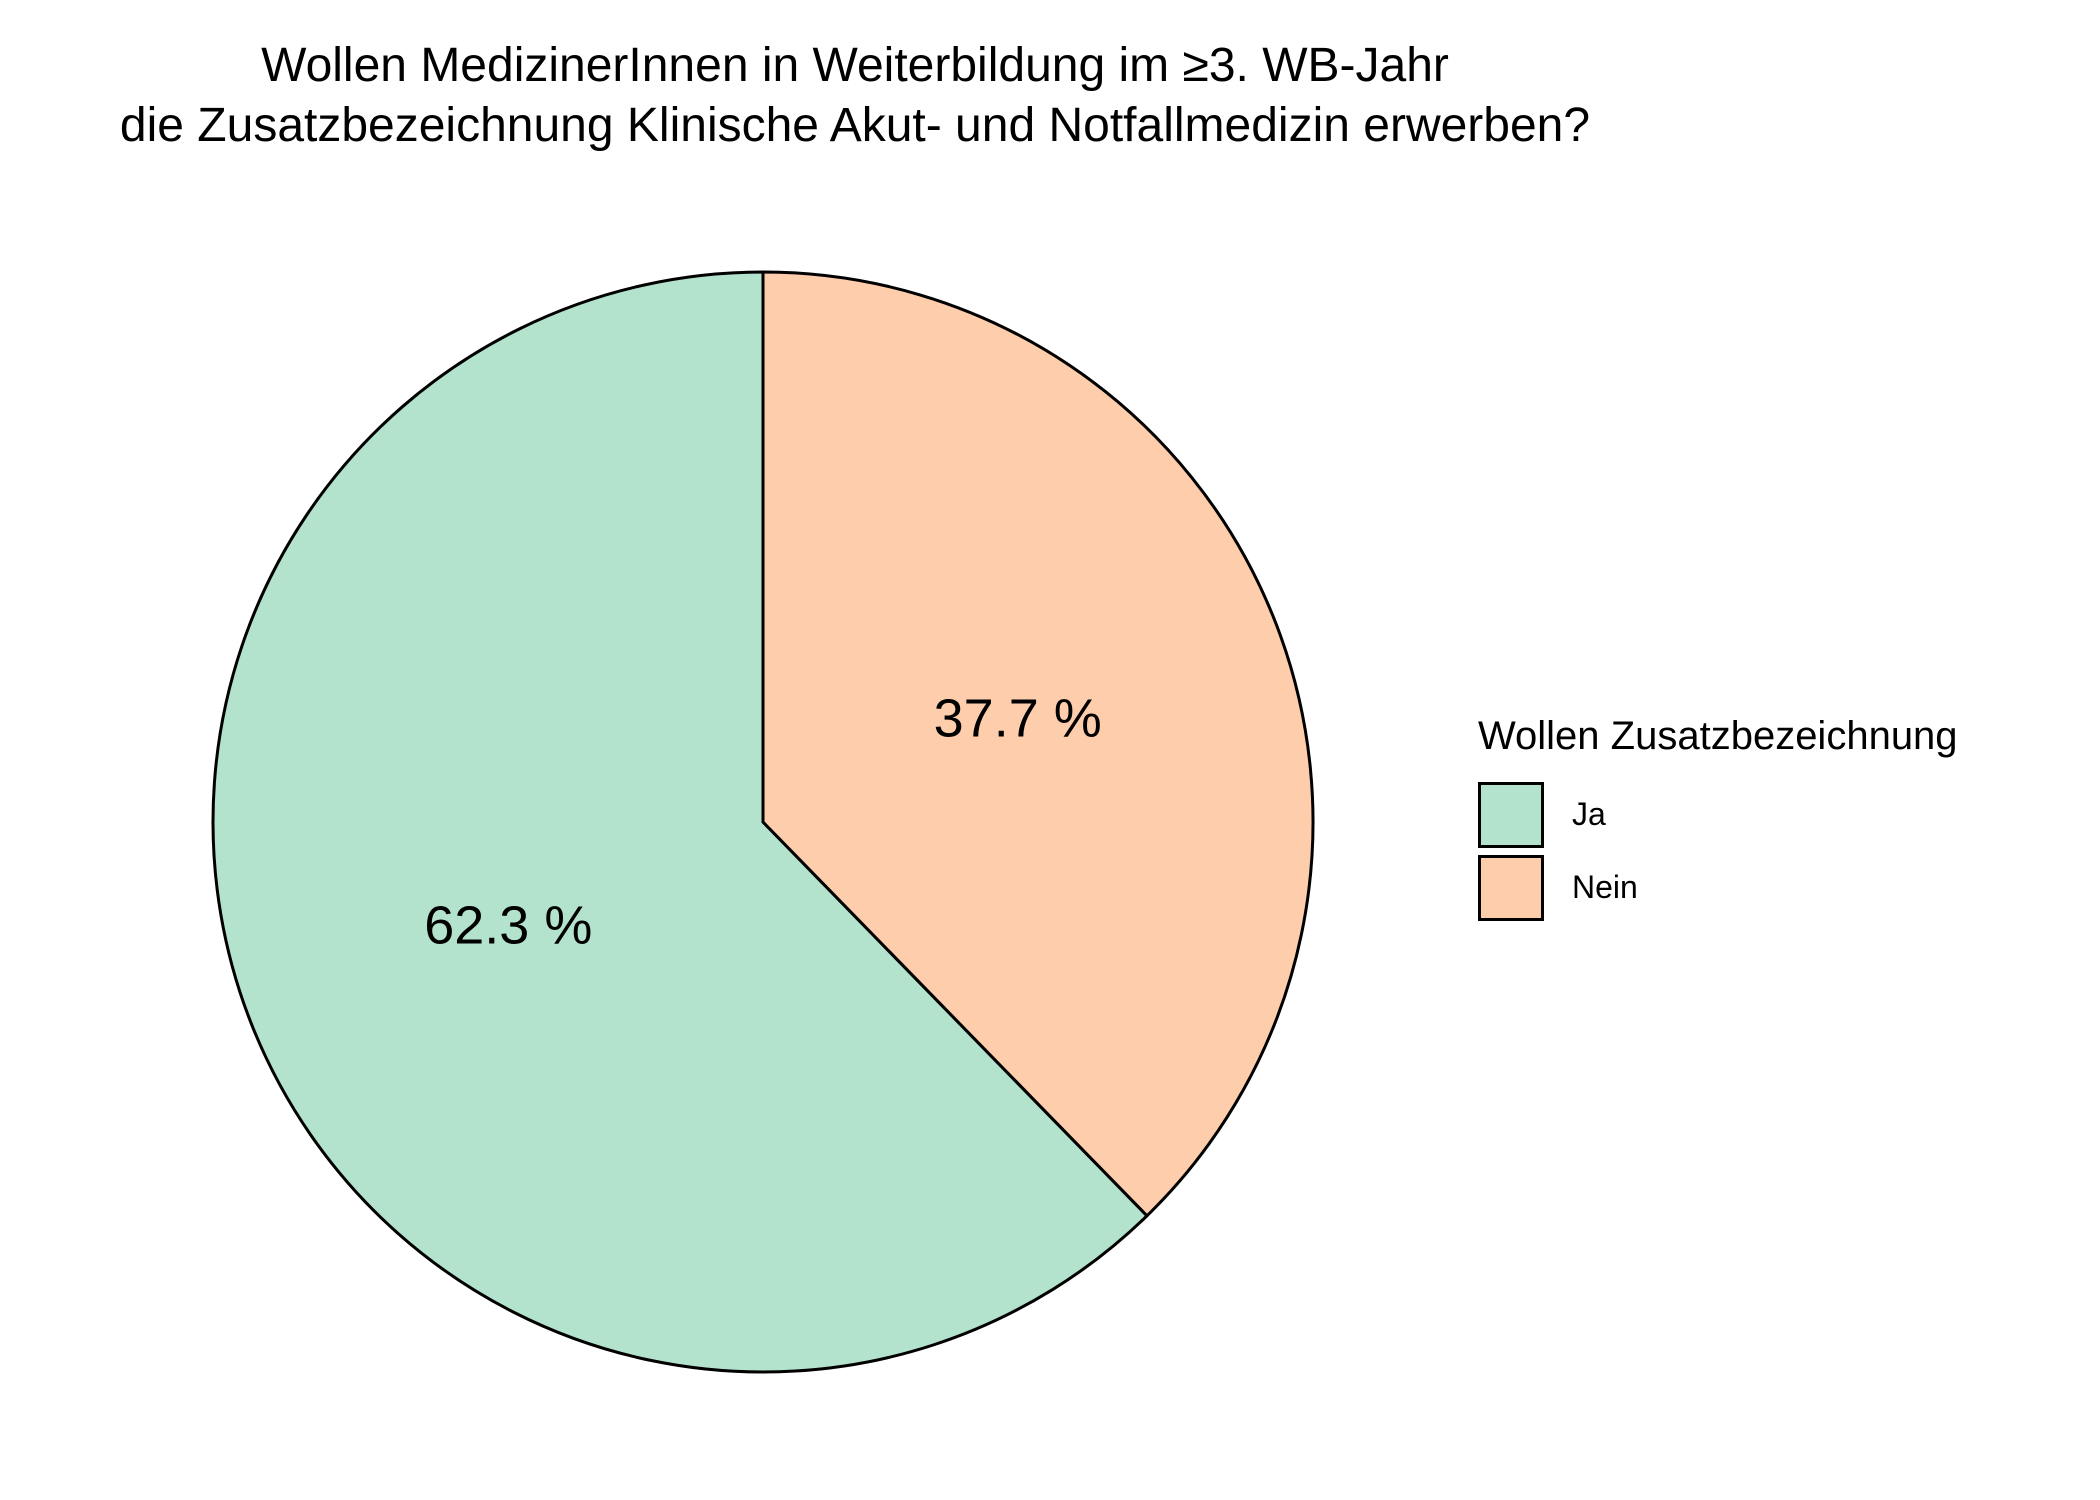  I want to click on legend-swatch-nein, so click(1511, 887).